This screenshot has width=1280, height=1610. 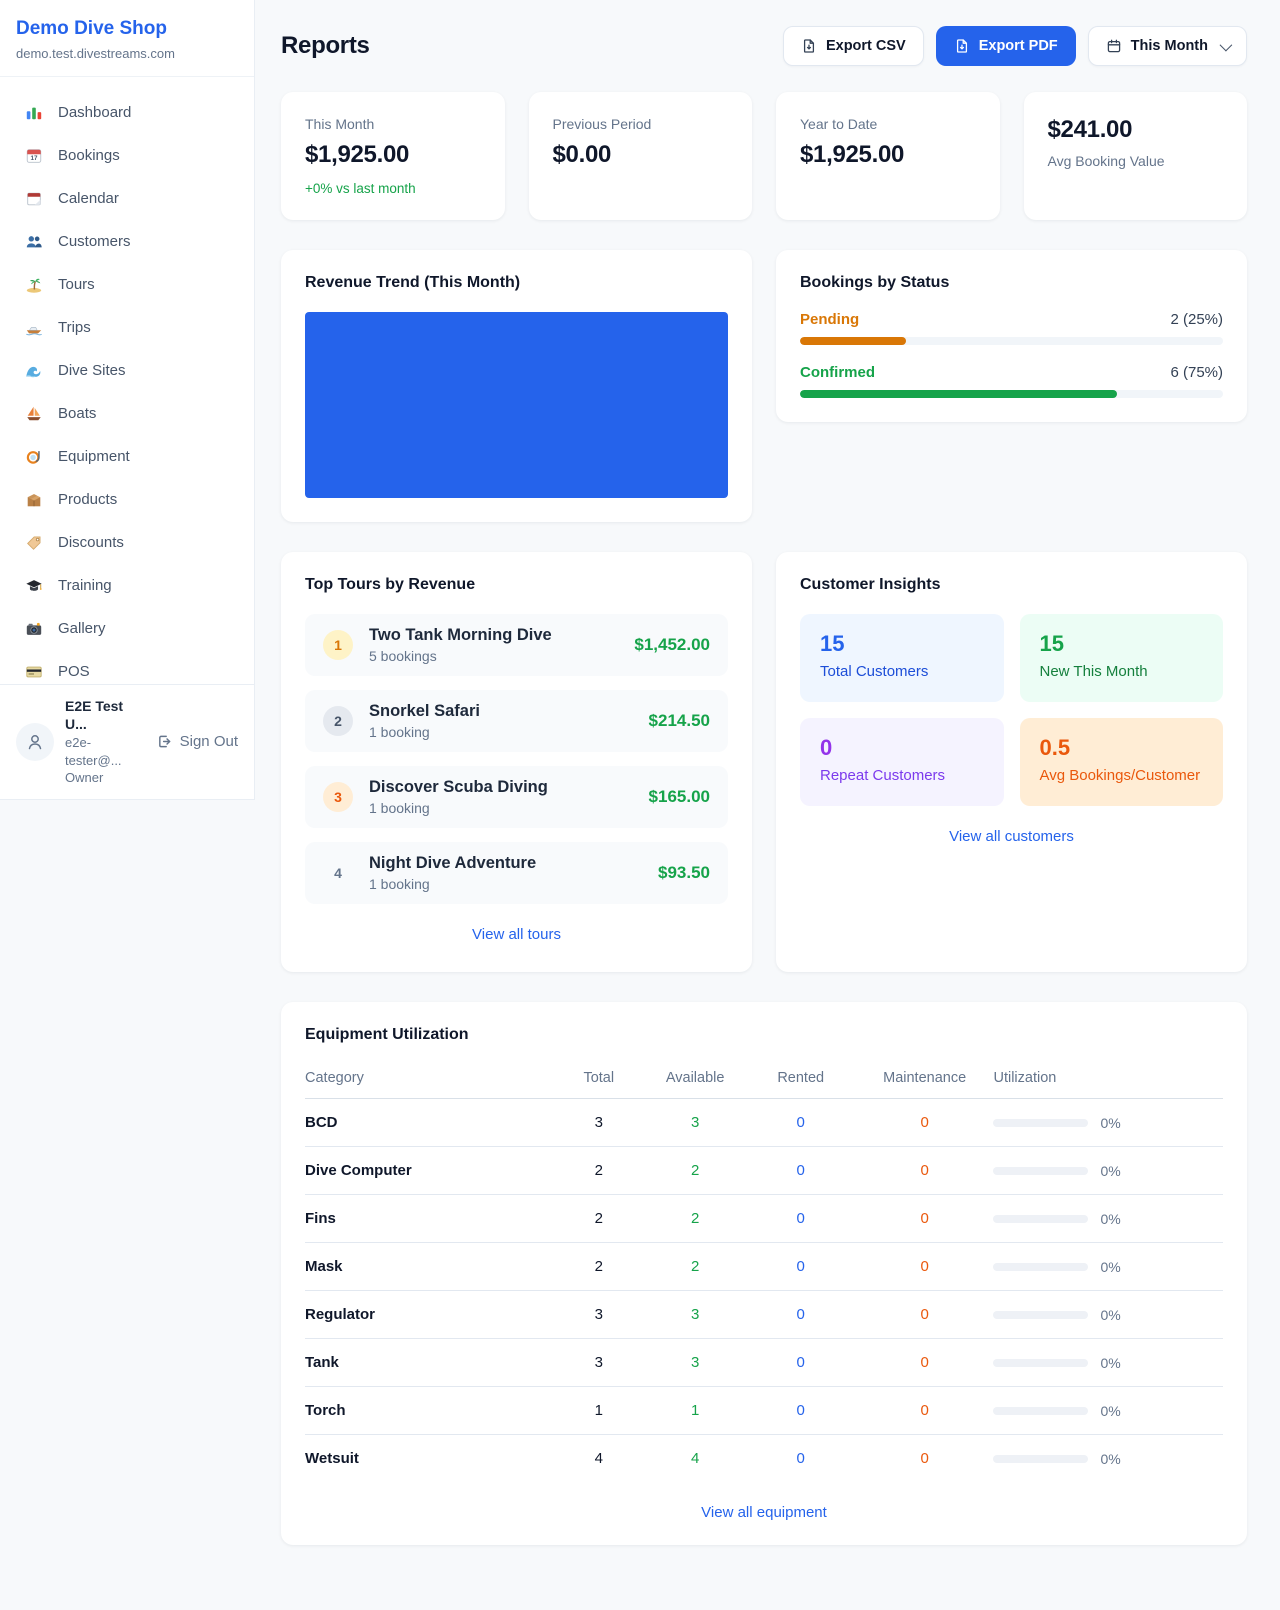 What do you see at coordinates (34, 629) in the screenshot?
I see `camera-icon` at bounding box center [34, 629].